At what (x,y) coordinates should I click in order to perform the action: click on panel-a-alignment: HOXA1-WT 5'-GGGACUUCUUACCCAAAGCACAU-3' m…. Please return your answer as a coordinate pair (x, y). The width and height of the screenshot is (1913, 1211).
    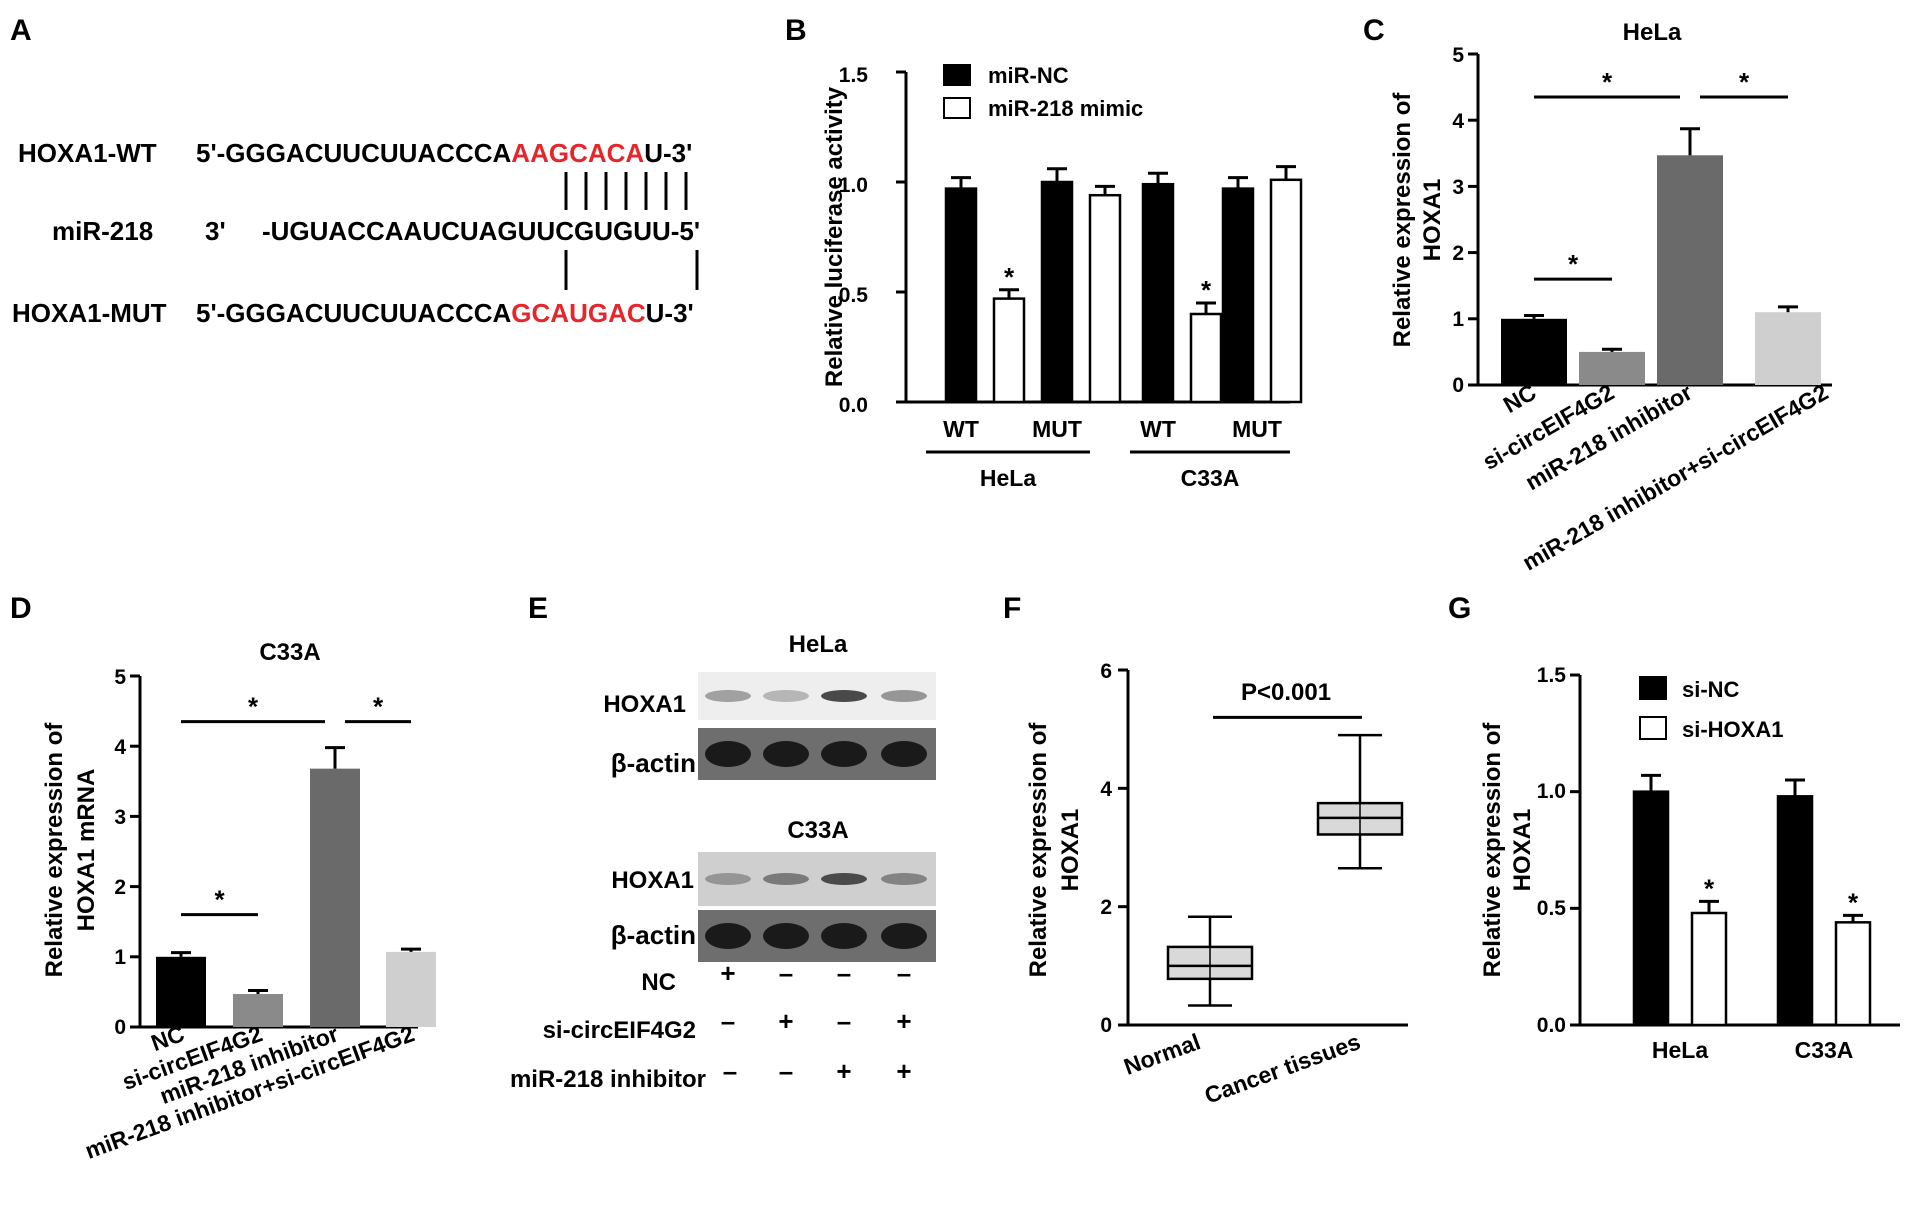
    Looking at the image, I should click on (356, 233).